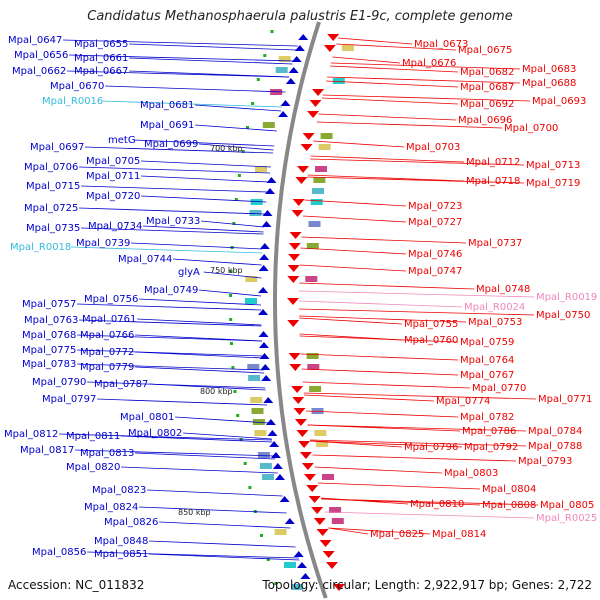  Describe the element at coordinates (72, 101) in the screenshot. I see `plus-strand-label: Mpal_R0016` at that location.